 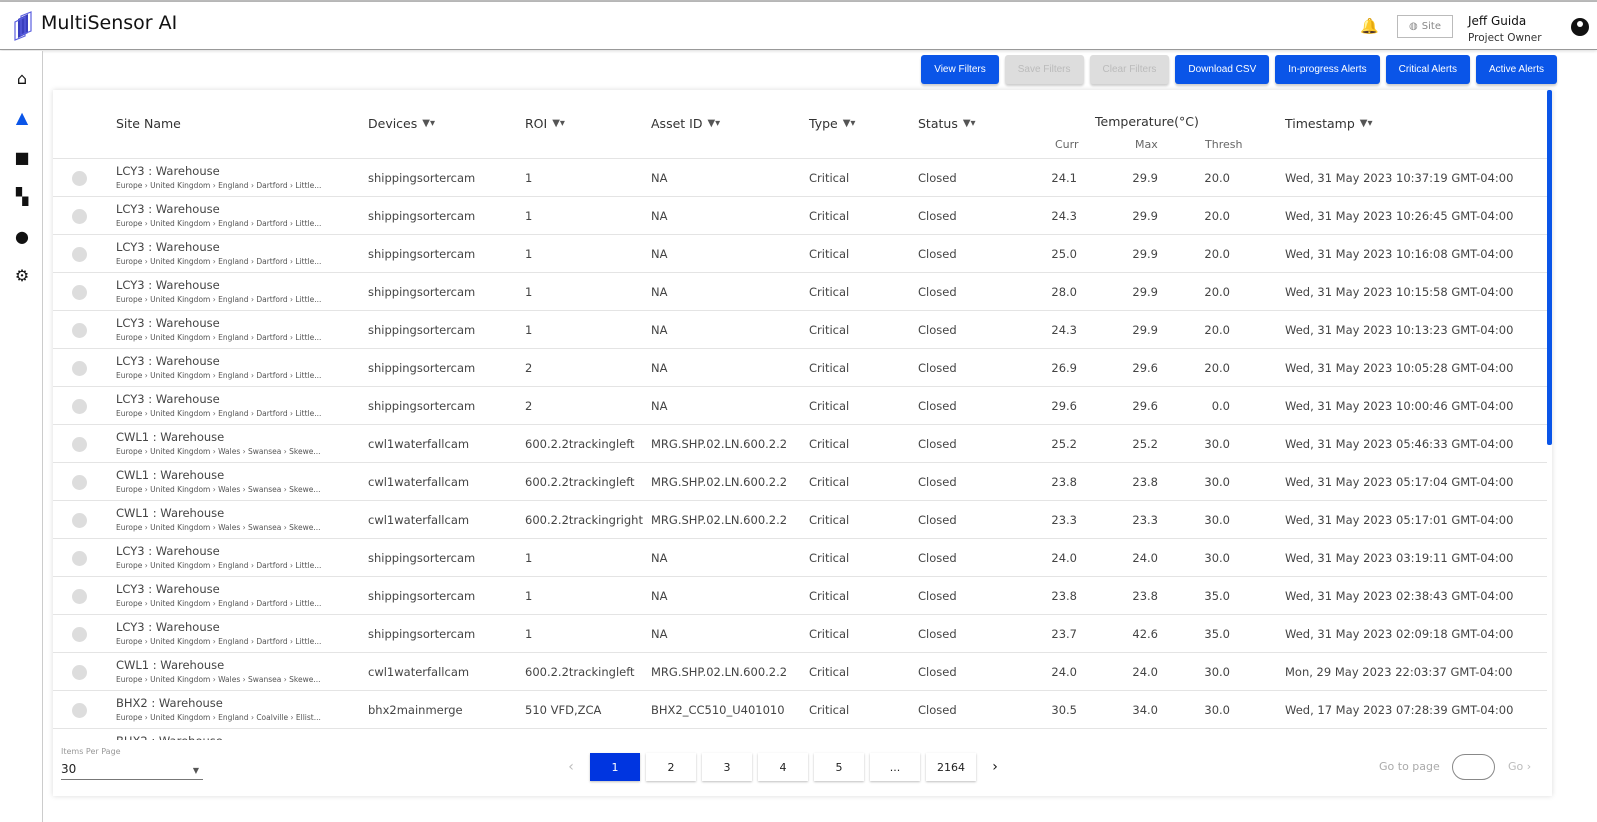 What do you see at coordinates (132, 769) in the screenshot?
I see `items-per-page-select: 30 ▼` at bounding box center [132, 769].